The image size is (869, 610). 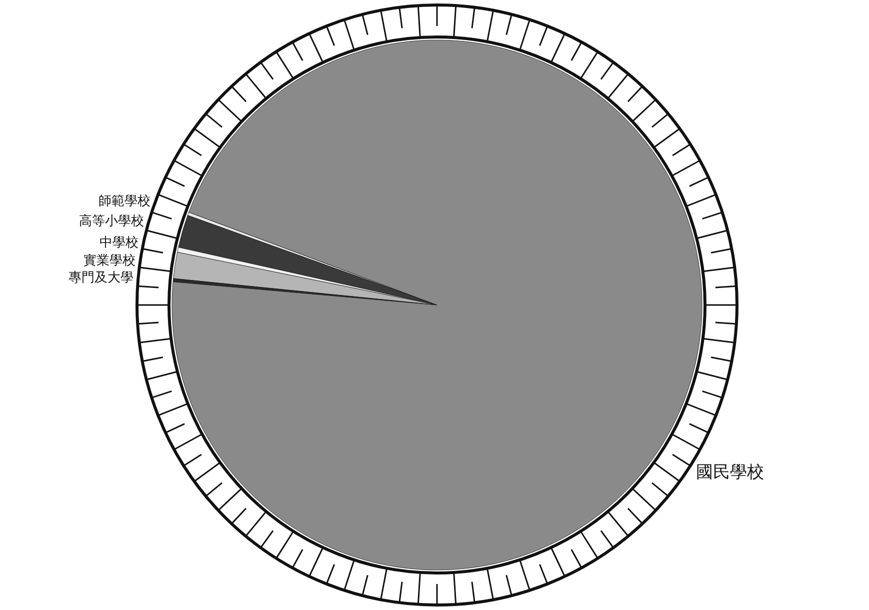 What do you see at coordinates (109, 260) in the screenshot?
I see `slice-label: 實業學校` at bounding box center [109, 260].